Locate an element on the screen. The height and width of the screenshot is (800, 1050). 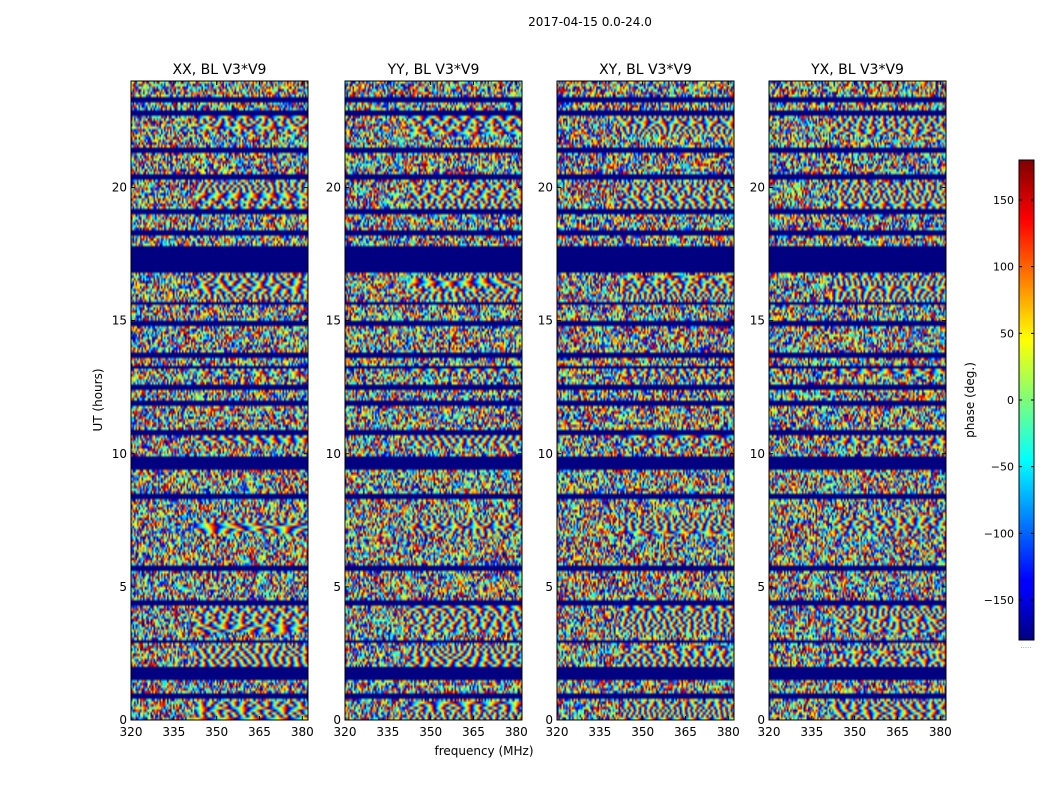
colorbar-tick-label: −150 is located at coordinates (999, 600).